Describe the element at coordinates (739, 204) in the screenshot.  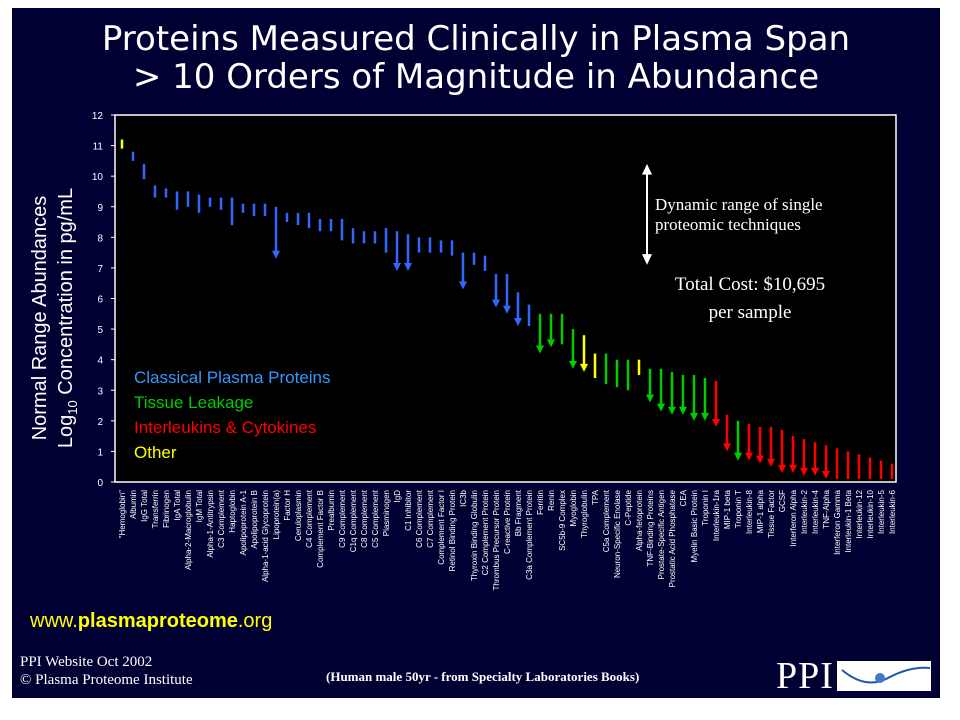
I see `dynamic-range-label-line-1: Dynamic range of single` at that location.